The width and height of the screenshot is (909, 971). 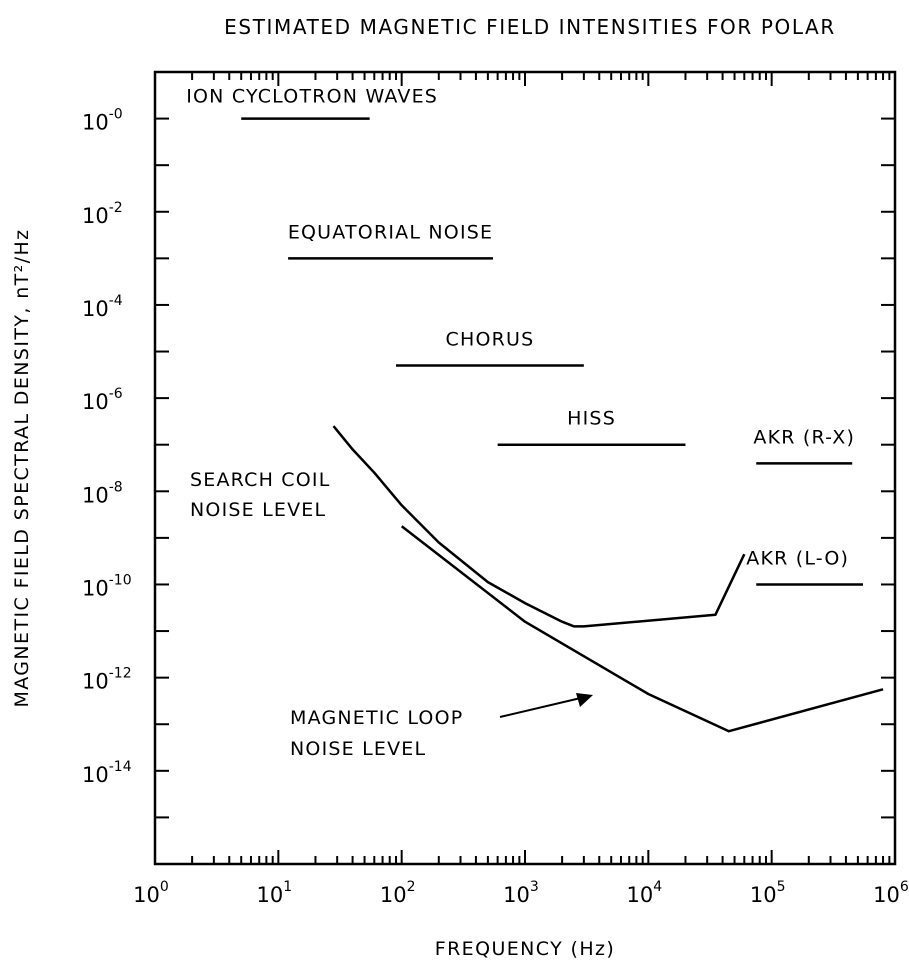 I want to click on search-coil-label-line-2: NOISE LEVEL, so click(x=258, y=510).